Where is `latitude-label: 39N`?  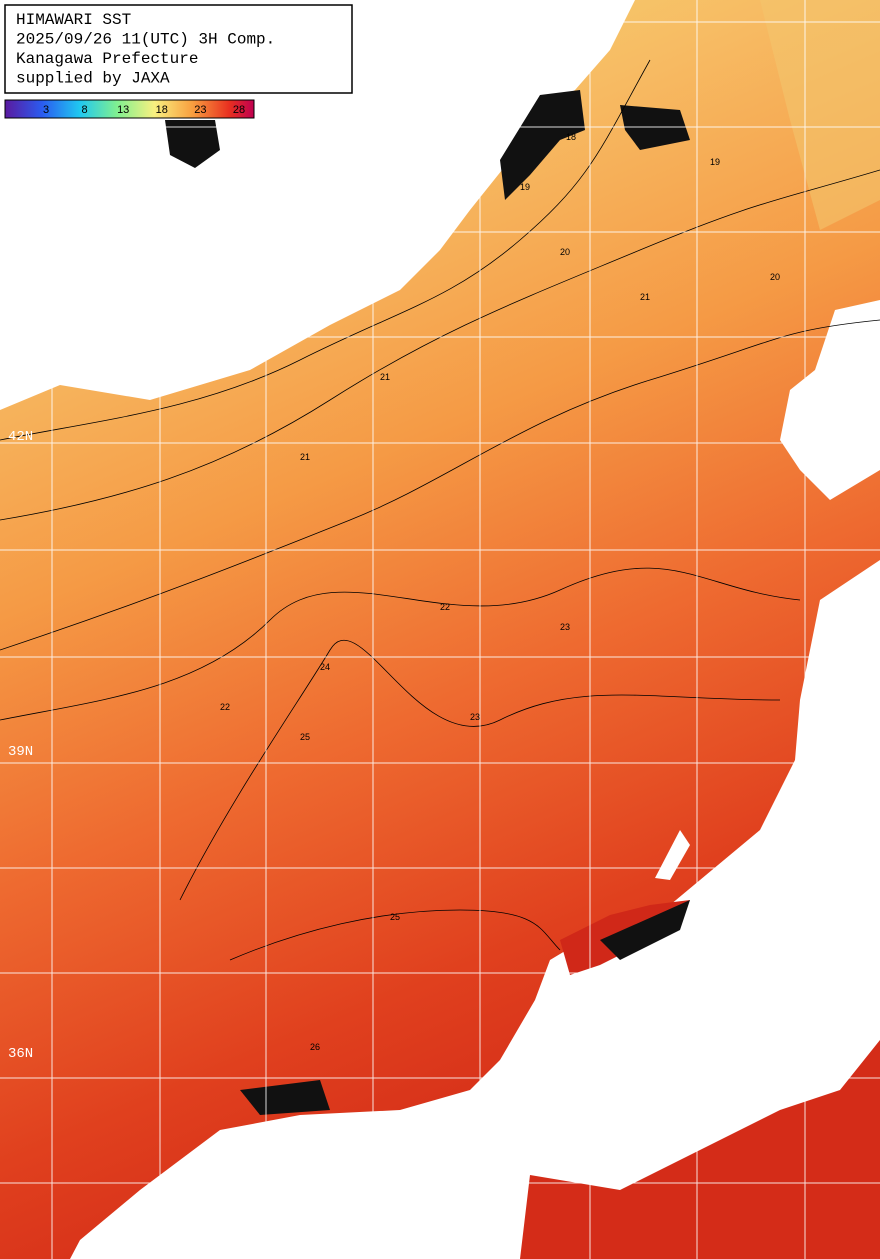 latitude-label: 39N is located at coordinates (20, 752).